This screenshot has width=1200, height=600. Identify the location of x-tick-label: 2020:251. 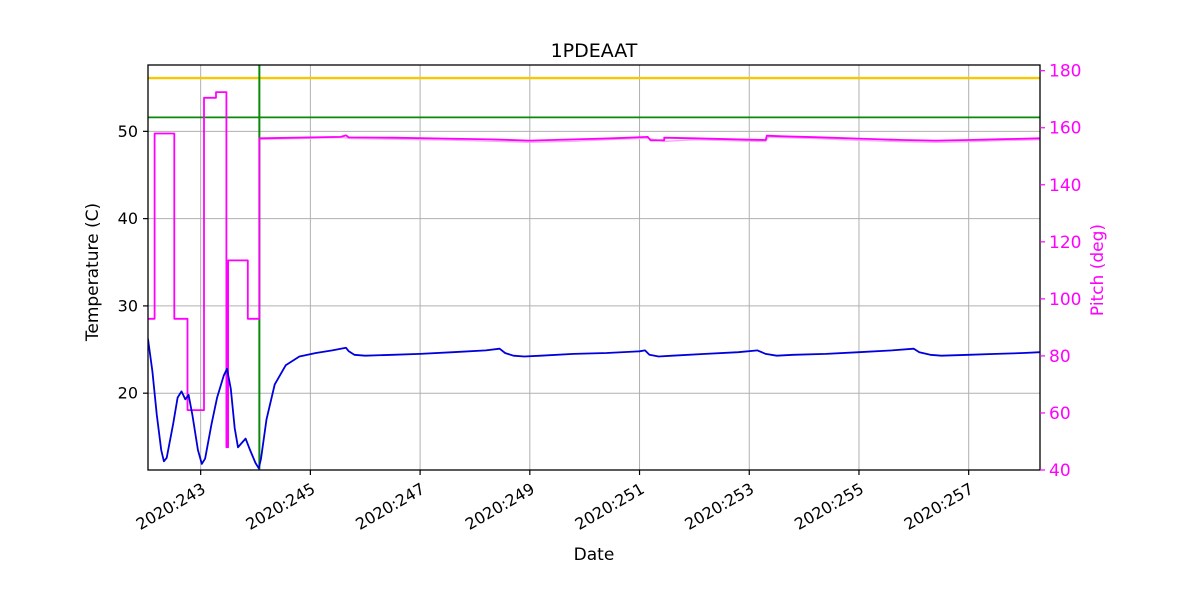
(610, 506).